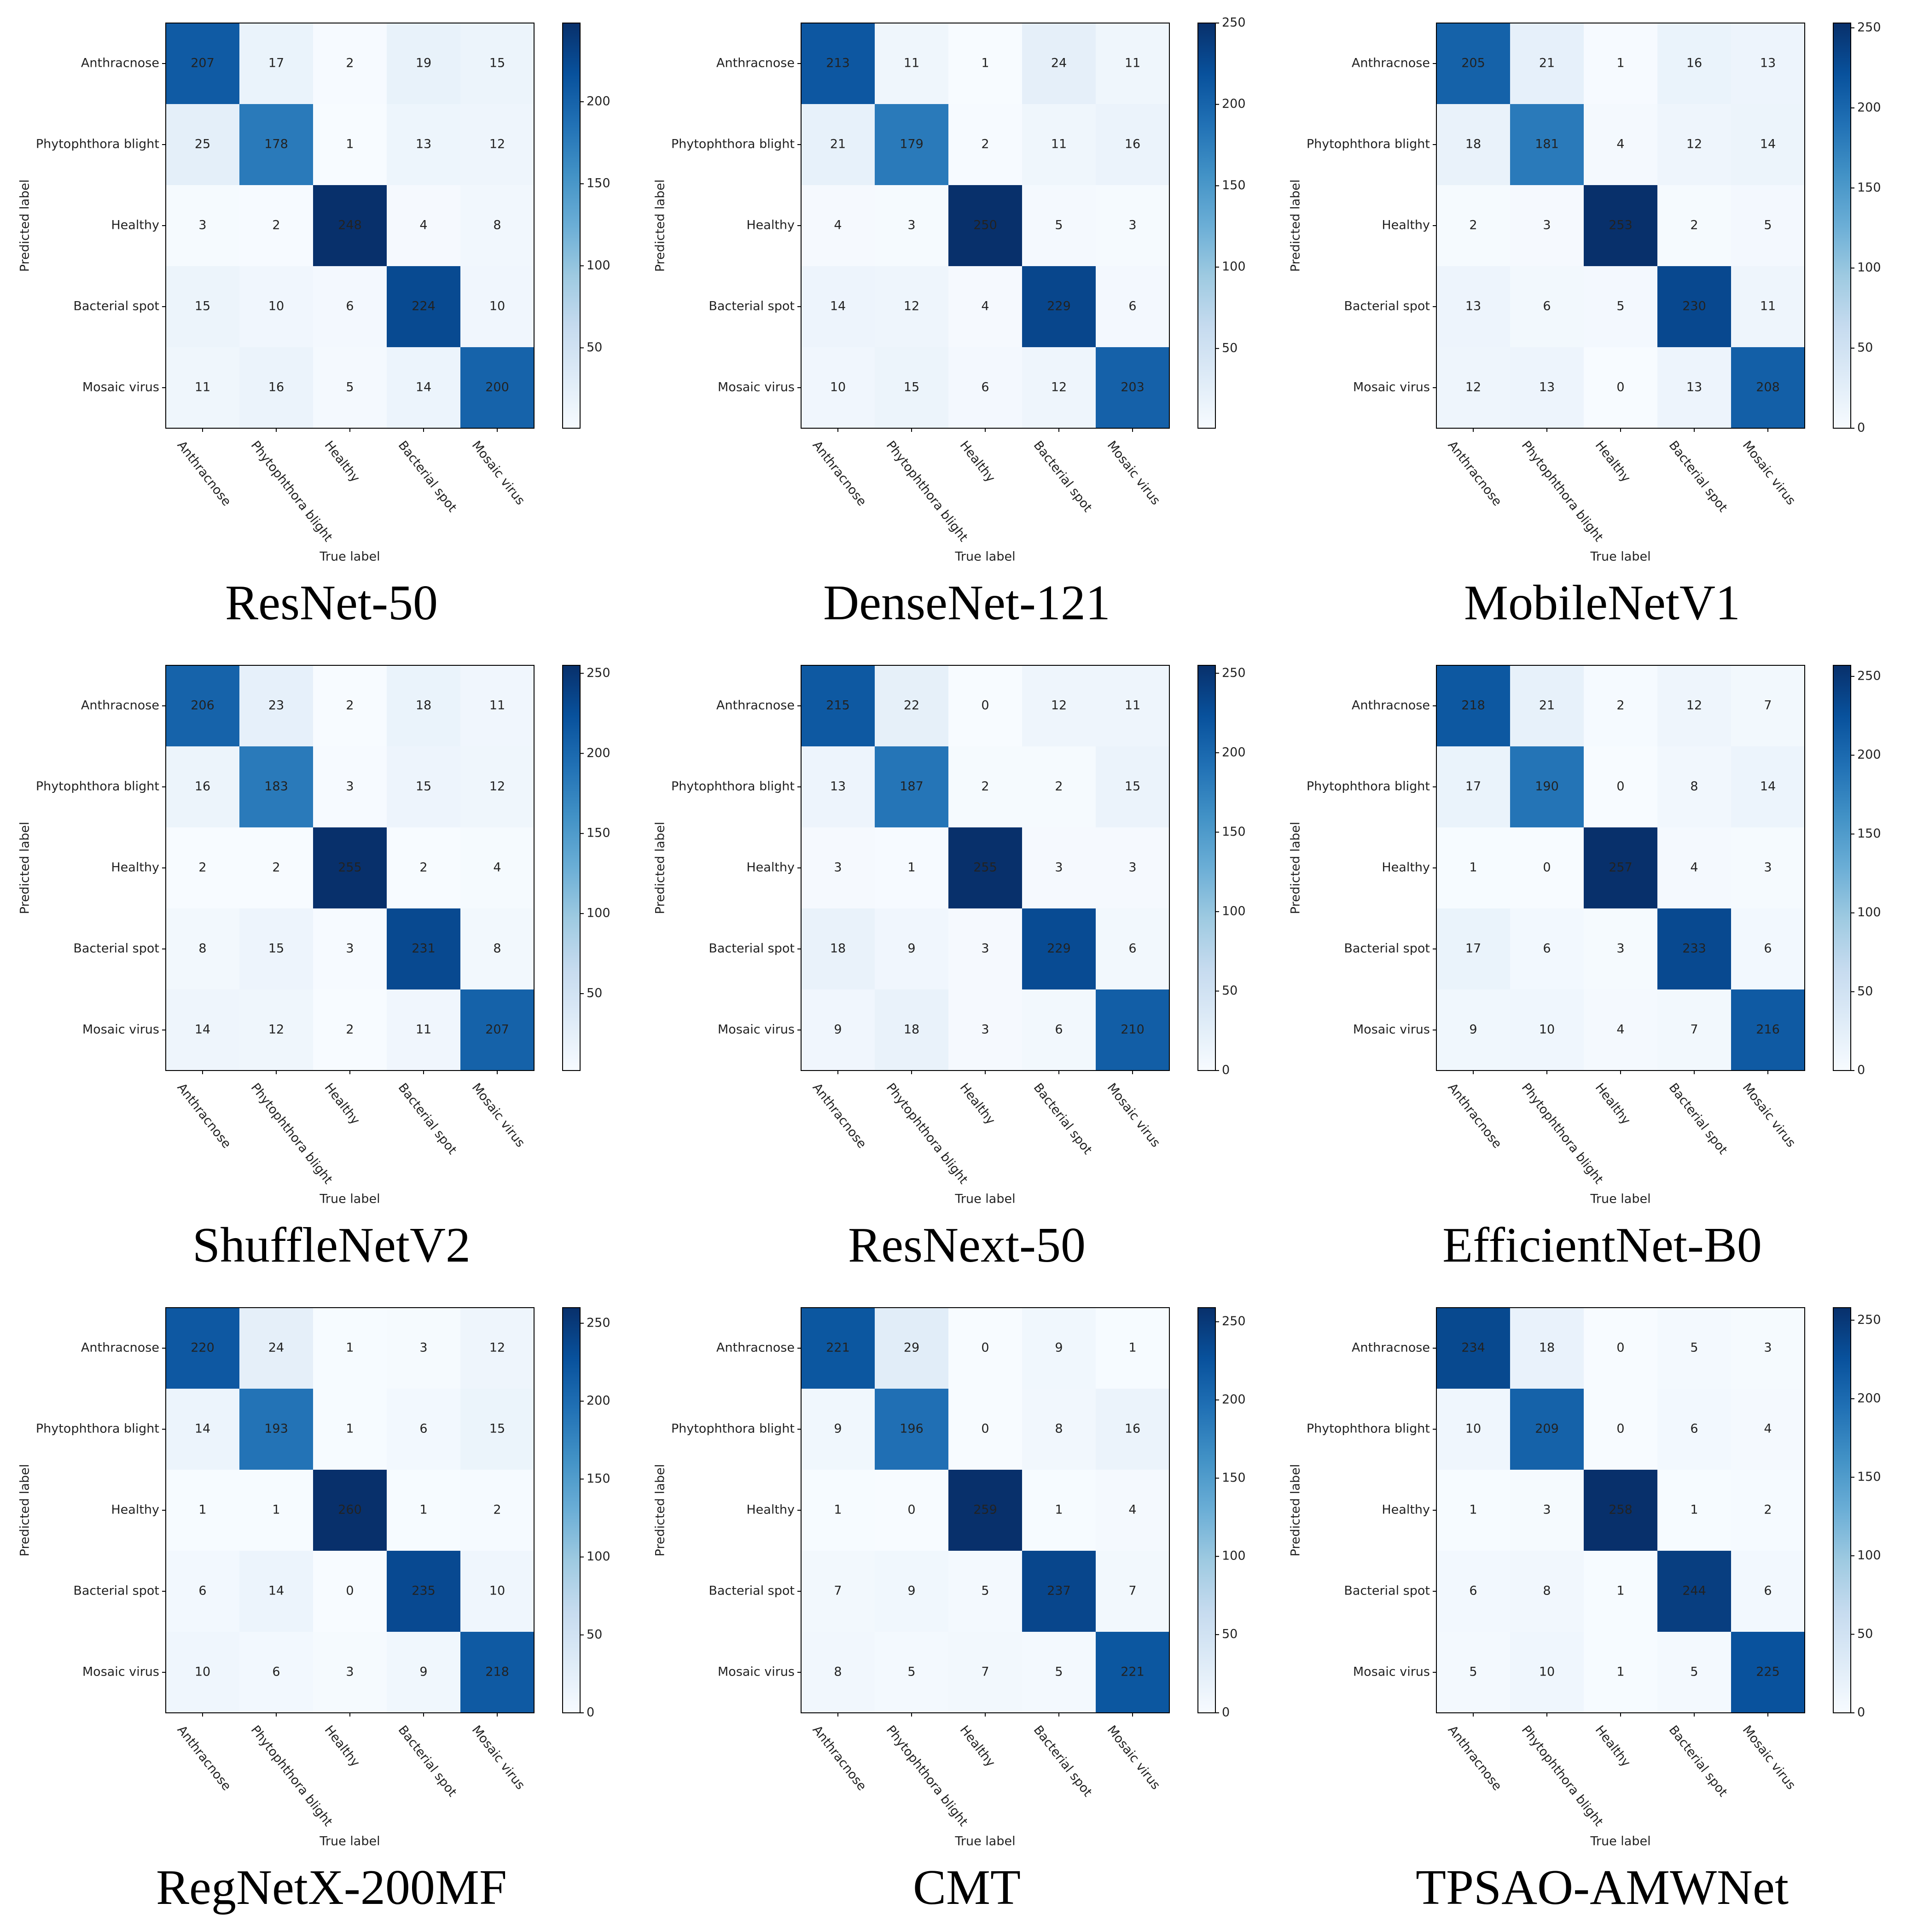 Image resolution: width=1906 pixels, height=1932 pixels. Describe the element at coordinates (984, 1199) in the screenshot. I see `x-axis-label: True label` at that location.